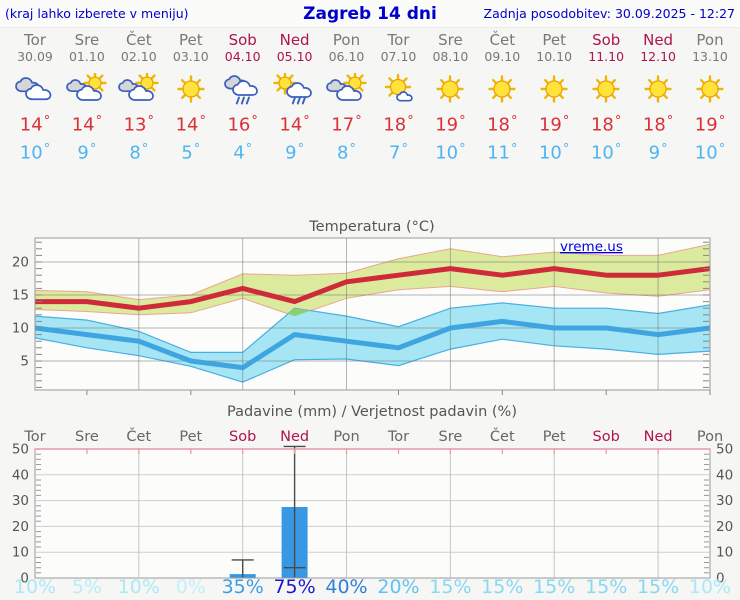 The image size is (740, 600). What do you see at coordinates (87, 587) in the screenshot?
I see `precip-probability: 5%` at bounding box center [87, 587].